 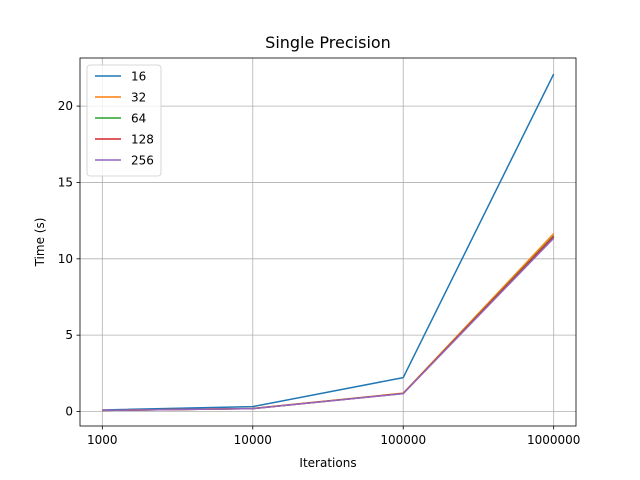 I want to click on x-tick-label: 10000, so click(x=253, y=440).